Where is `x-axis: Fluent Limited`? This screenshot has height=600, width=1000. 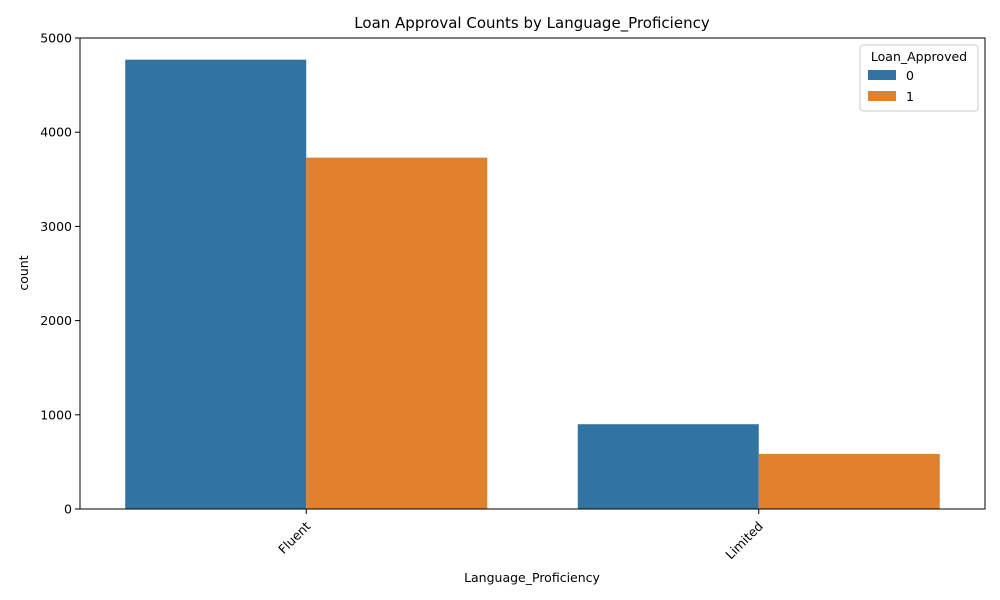 x-axis: Fluent Limited is located at coordinates (520, 535).